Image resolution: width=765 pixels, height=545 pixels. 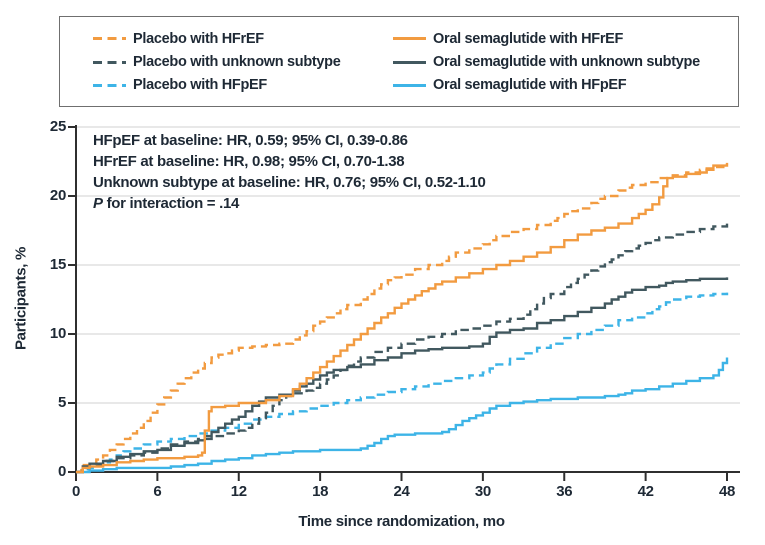 I want to click on legend-item: Placebo with unknown subtype, so click(x=243, y=62).